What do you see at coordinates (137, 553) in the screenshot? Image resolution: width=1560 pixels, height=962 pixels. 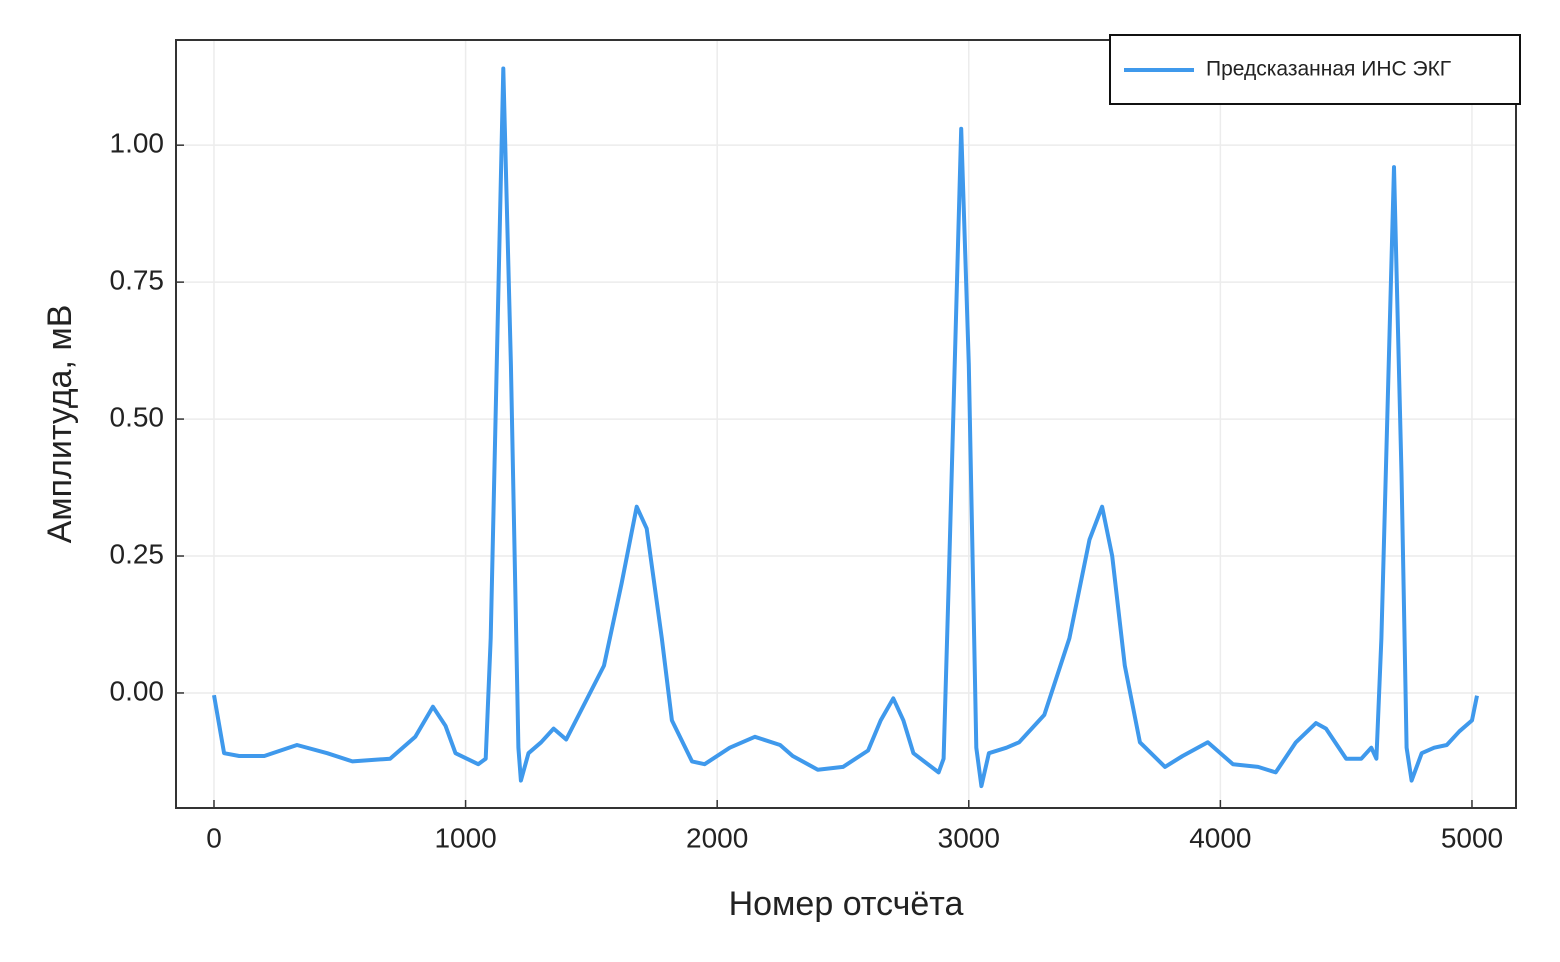 I see `y-tick-label: 0.25` at bounding box center [137, 553].